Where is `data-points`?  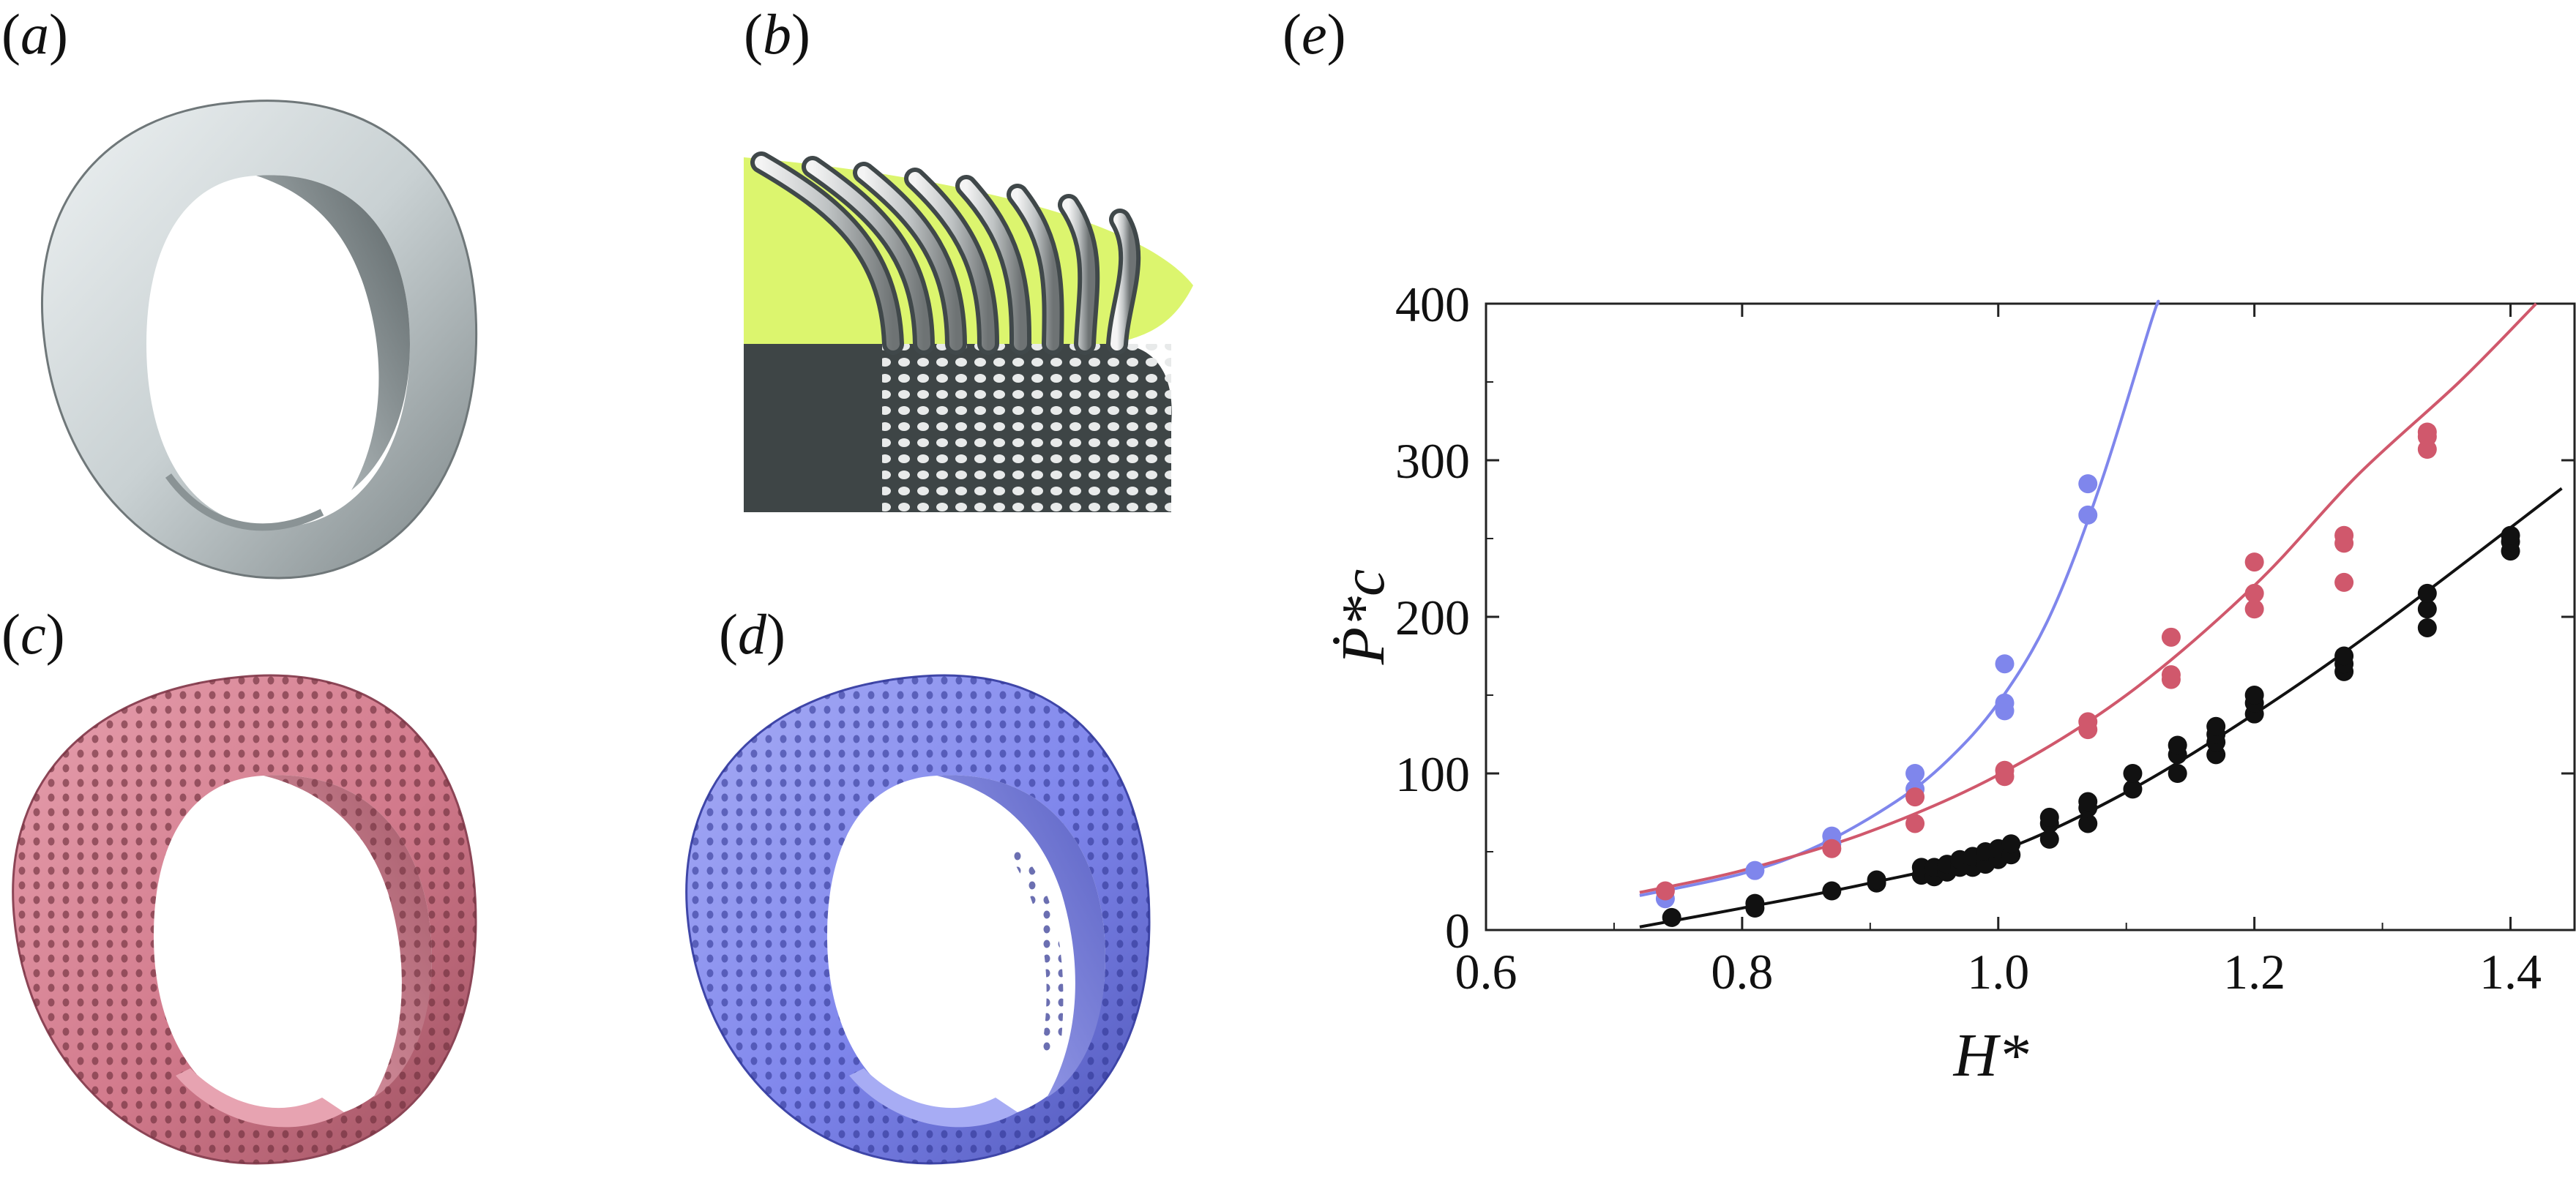 data-points is located at coordinates (2087, 674).